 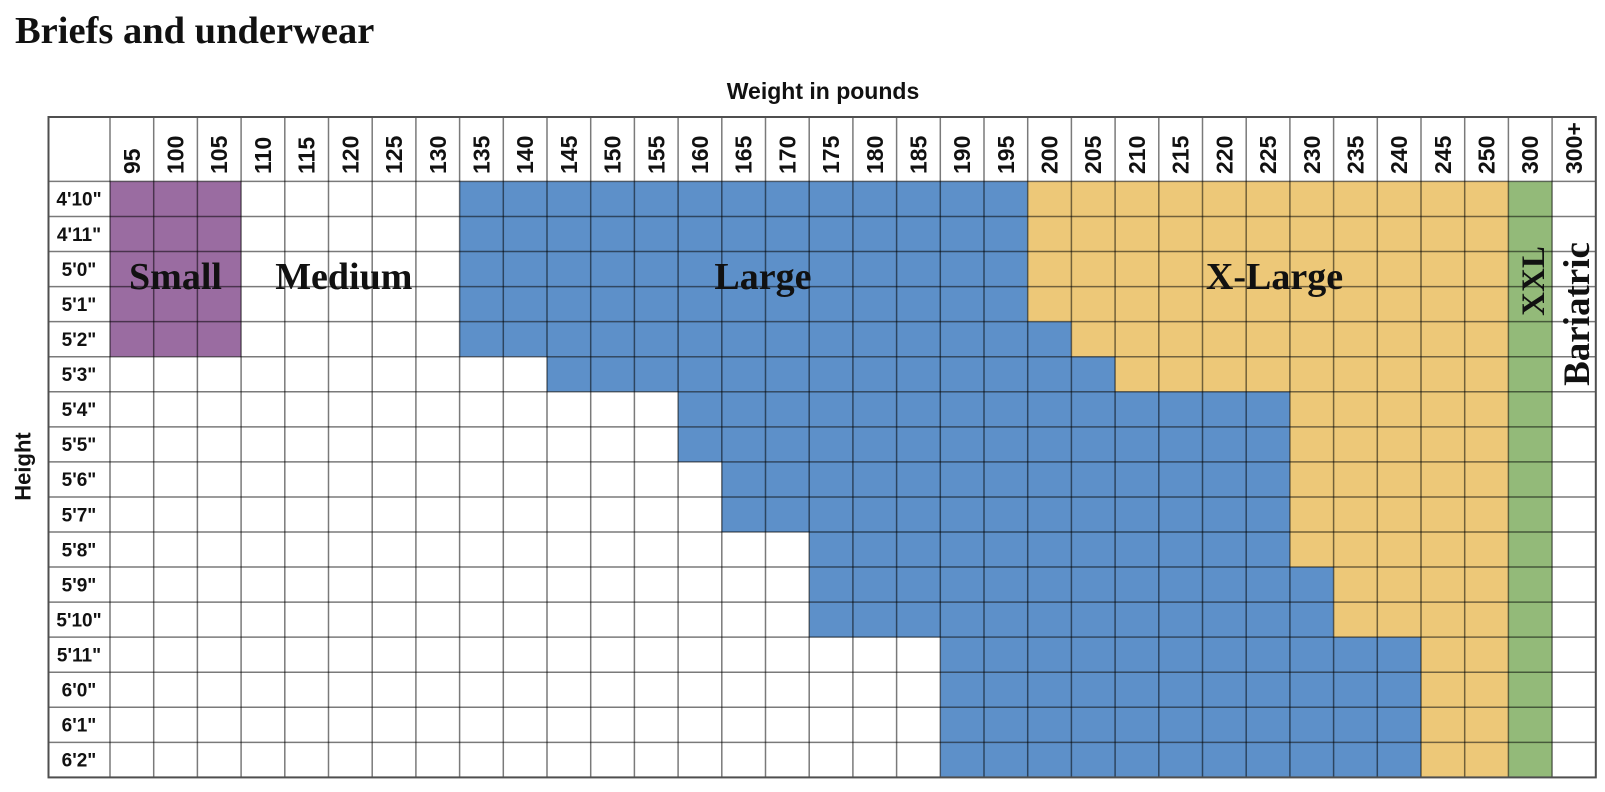 I want to click on svg-text: Bariatric, so click(x=1577, y=314).